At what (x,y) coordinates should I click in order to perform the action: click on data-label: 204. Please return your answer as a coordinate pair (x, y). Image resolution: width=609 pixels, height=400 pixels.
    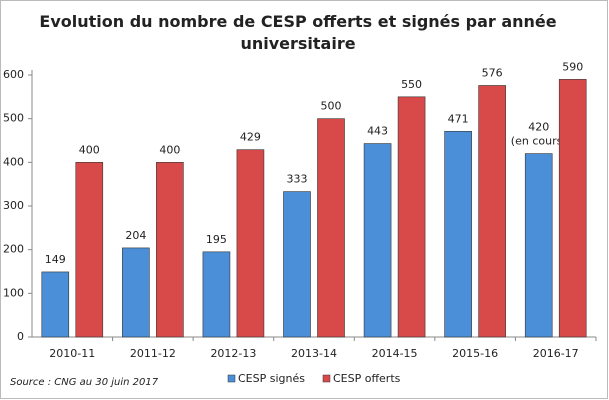
    Looking at the image, I should click on (135, 235).